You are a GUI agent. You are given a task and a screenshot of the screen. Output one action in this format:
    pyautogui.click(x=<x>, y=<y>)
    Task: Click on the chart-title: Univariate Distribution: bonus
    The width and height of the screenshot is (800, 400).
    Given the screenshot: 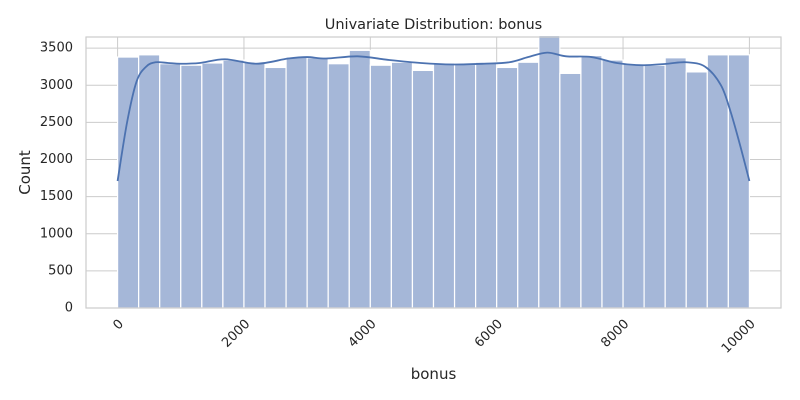 What is the action you would take?
    pyautogui.click(x=434, y=25)
    